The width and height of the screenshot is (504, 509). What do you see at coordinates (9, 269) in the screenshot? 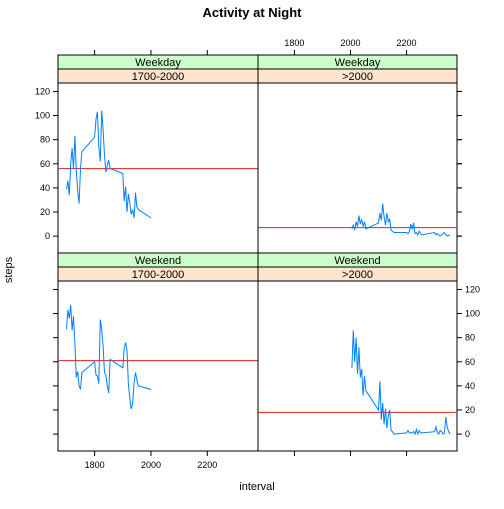
I see `y-axis-label: steps` at bounding box center [9, 269].